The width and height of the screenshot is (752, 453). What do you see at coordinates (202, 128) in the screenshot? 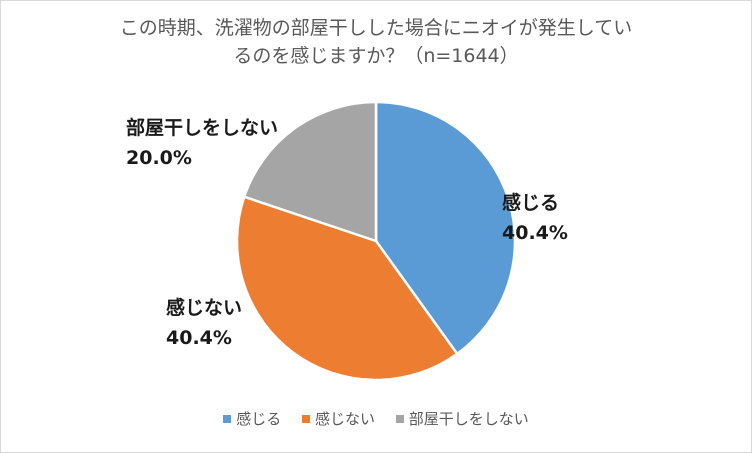
I see `slice-label-heyaboshi-shinai-name: 部屋干しをしない` at bounding box center [202, 128].